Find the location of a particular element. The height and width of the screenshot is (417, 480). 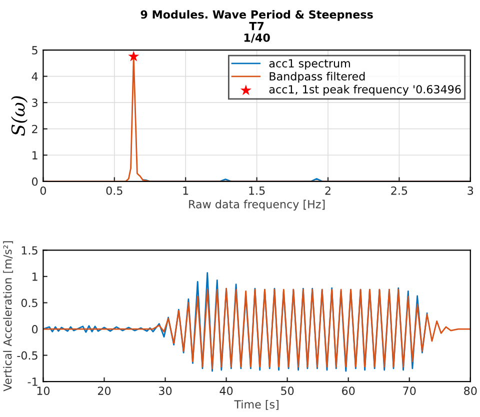

x-tick-label: 1.5 is located at coordinates (257, 190).